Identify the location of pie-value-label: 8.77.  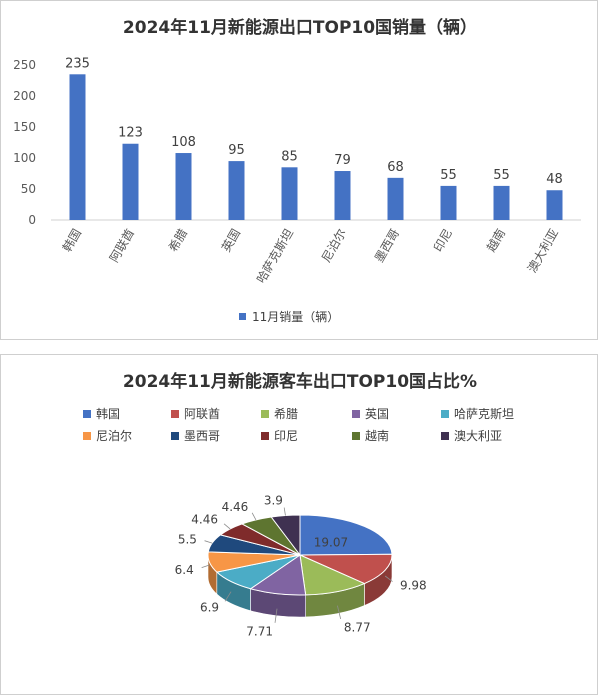
(357, 627).